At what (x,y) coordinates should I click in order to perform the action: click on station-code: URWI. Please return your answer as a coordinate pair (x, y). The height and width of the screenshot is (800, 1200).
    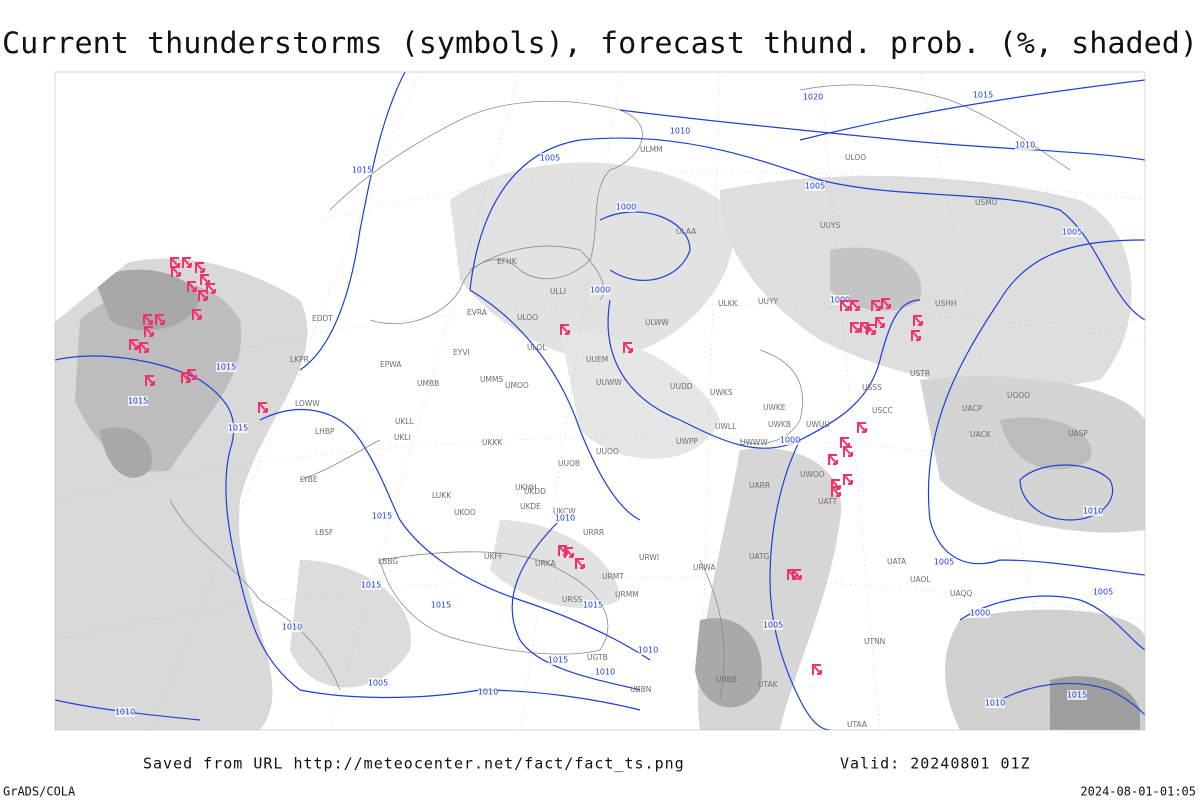
    Looking at the image, I should click on (649, 557).